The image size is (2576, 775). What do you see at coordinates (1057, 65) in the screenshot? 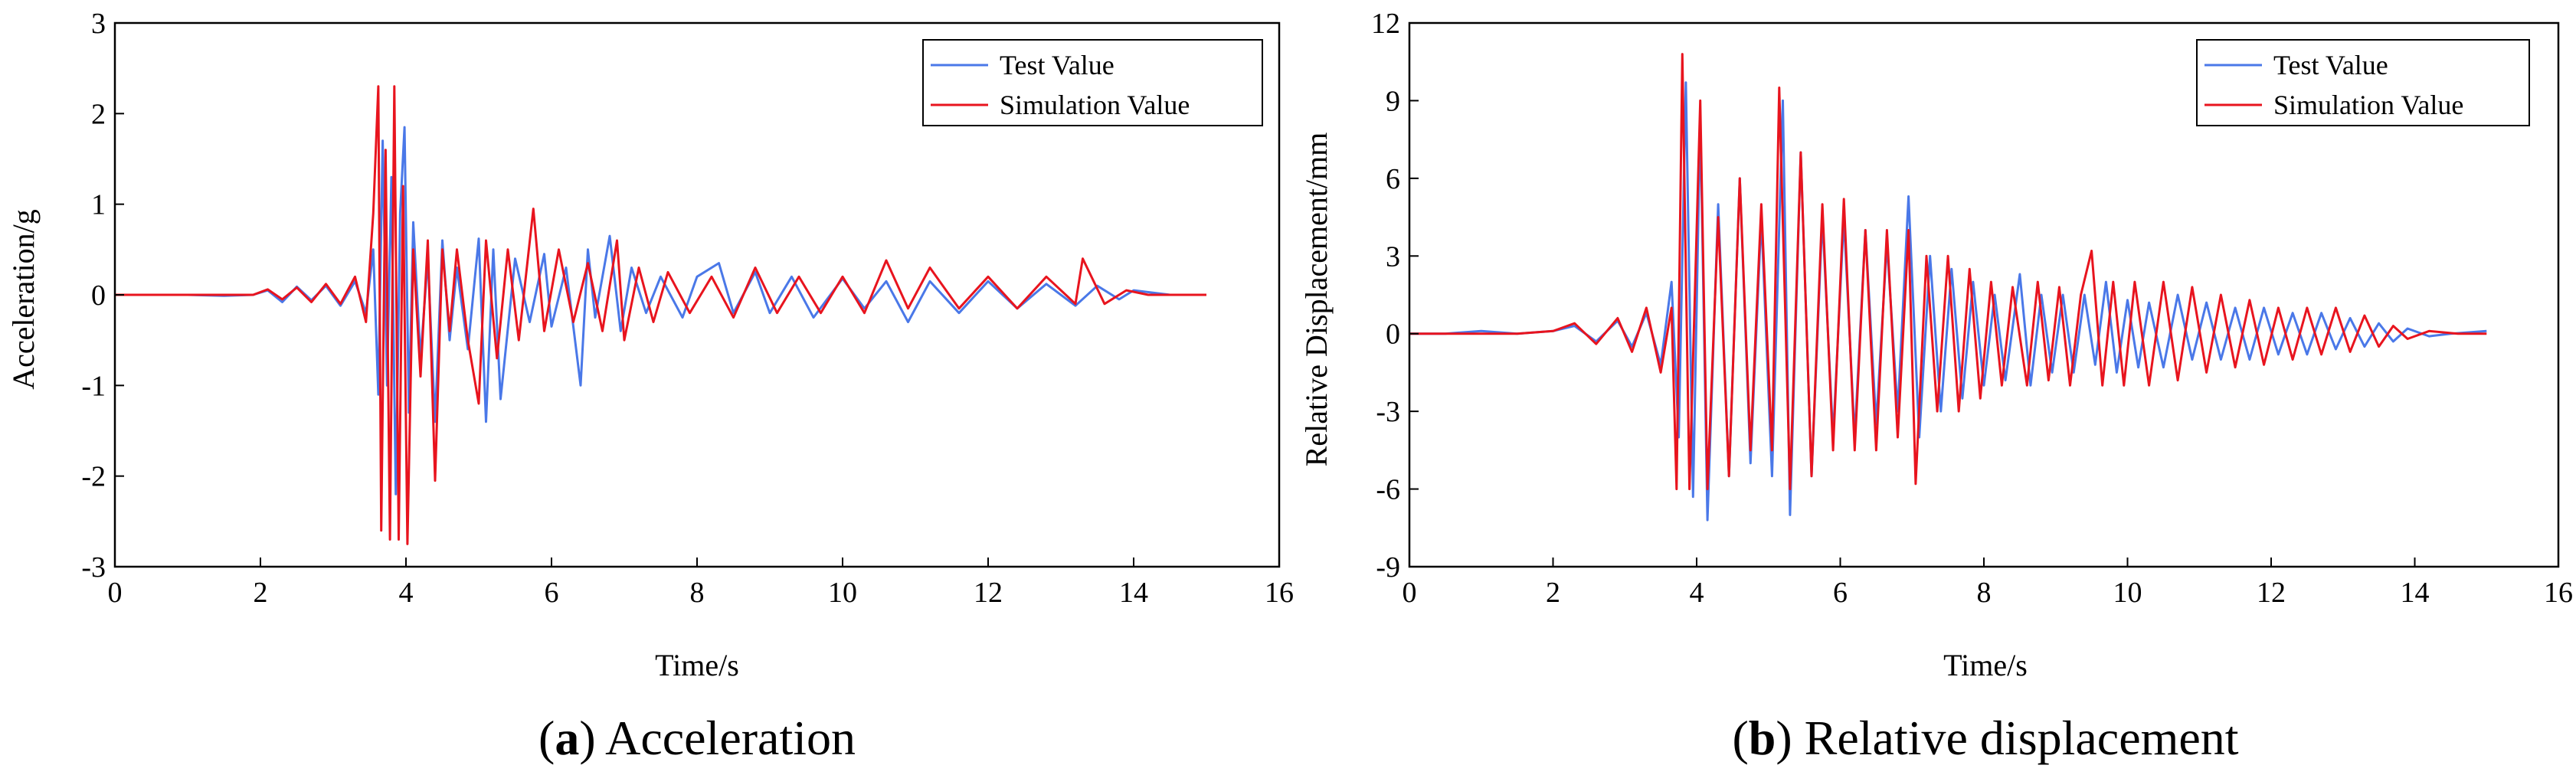
I see `legend-label-test-a: Test Value` at bounding box center [1057, 65].